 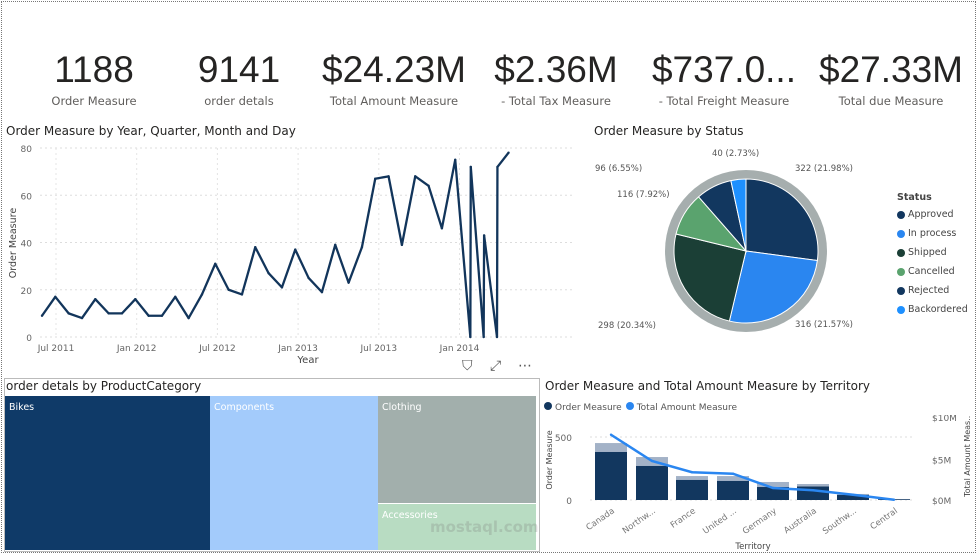 What do you see at coordinates (136, 349) in the screenshot?
I see `x-tick-label: Jan 2012` at bounding box center [136, 349].